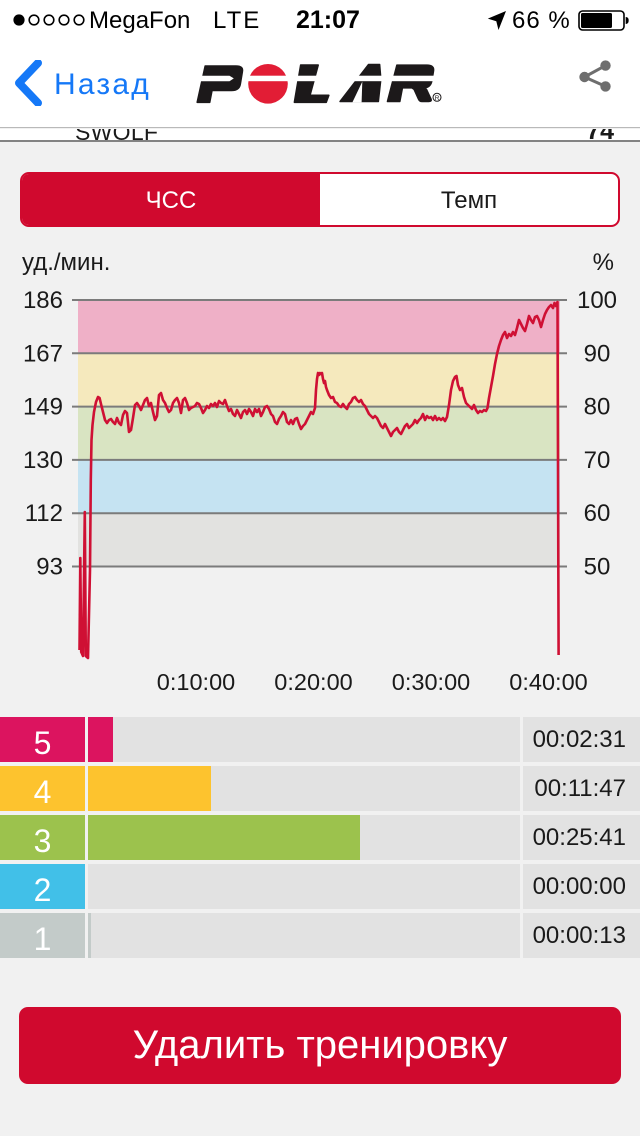 This screenshot has height=1136, width=640. Describe the element at coordinates (597, 460) in the screenshot. I see `svg-text: 70` at that location.